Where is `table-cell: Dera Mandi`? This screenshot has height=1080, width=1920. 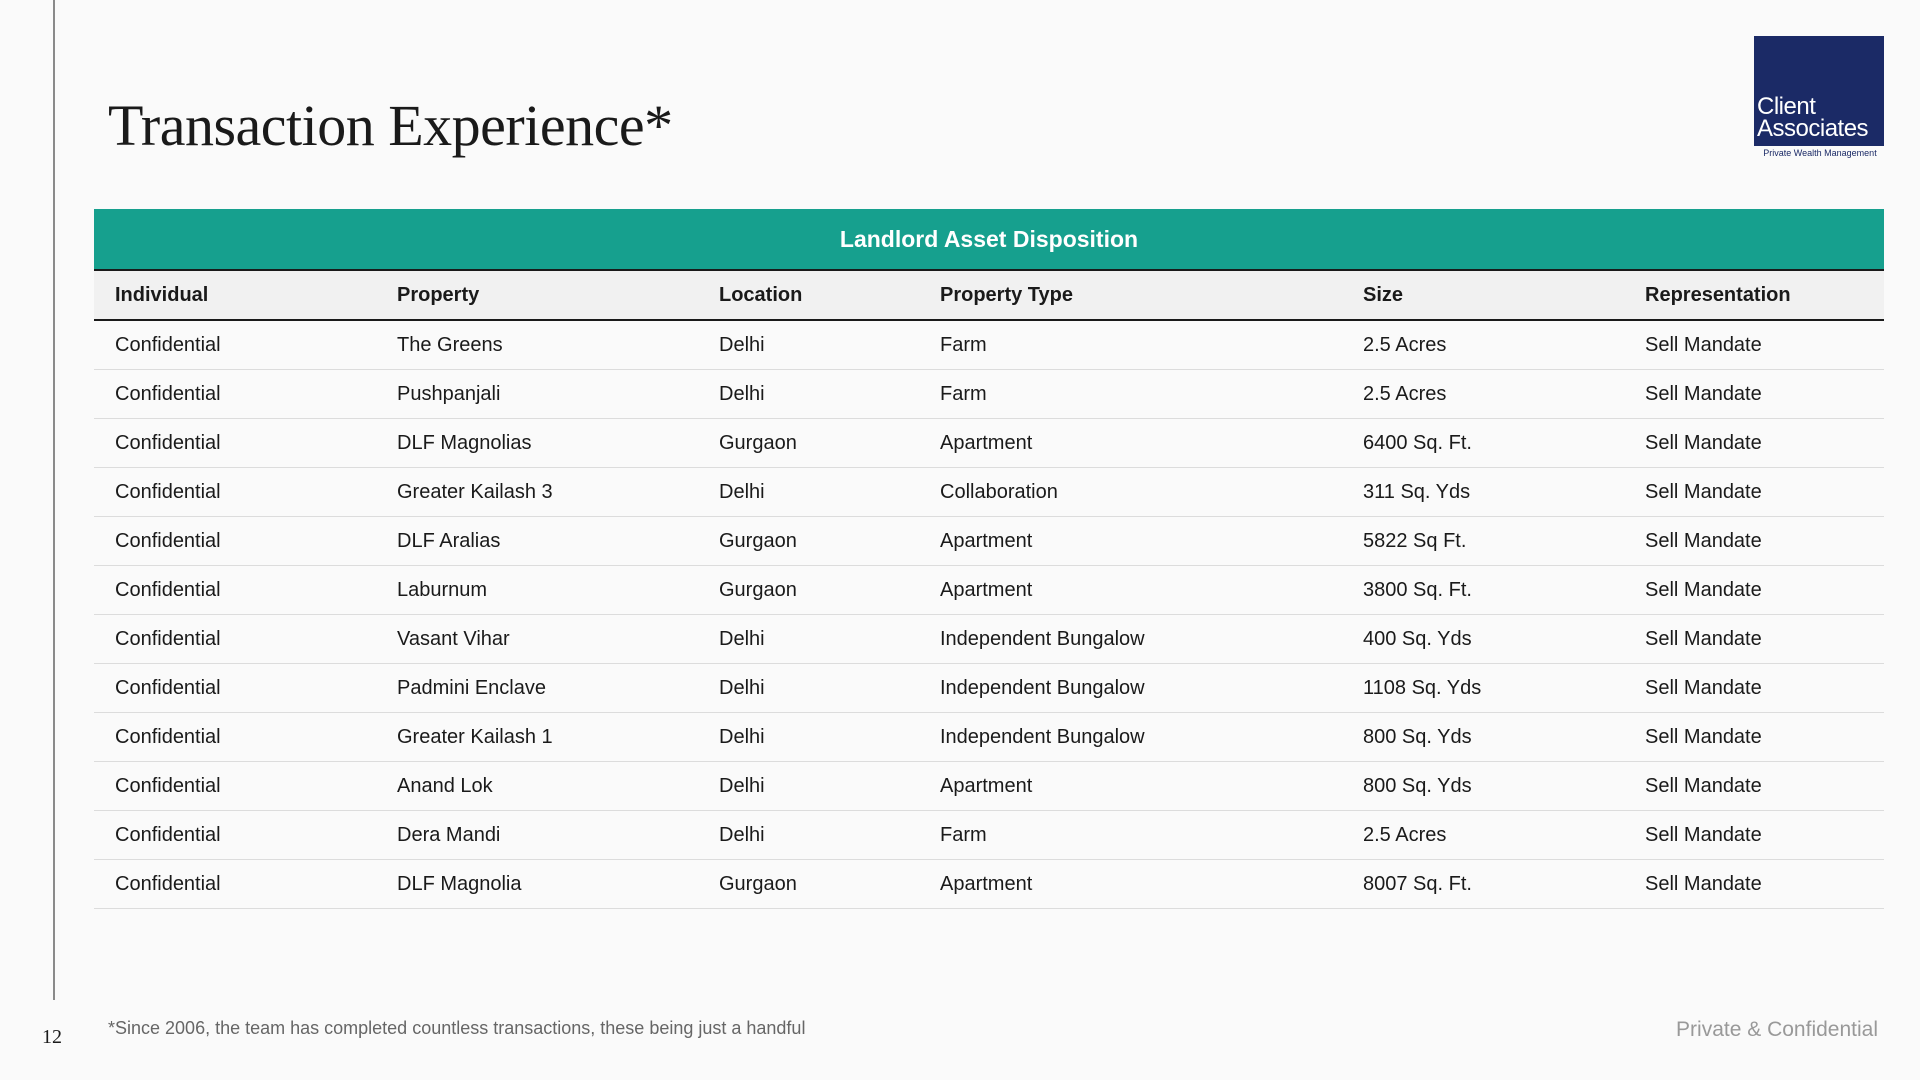 table-cell: Dera Mandi is located at coordinates (449, 834).